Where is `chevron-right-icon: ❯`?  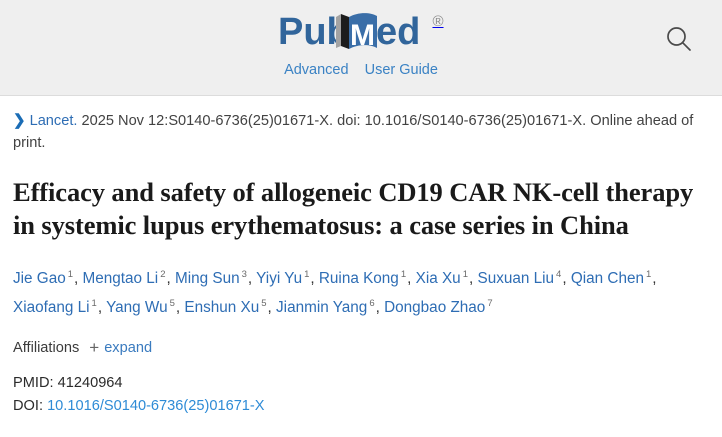 chevron-right-icon: ❯ is located at coordinates (19, 120).